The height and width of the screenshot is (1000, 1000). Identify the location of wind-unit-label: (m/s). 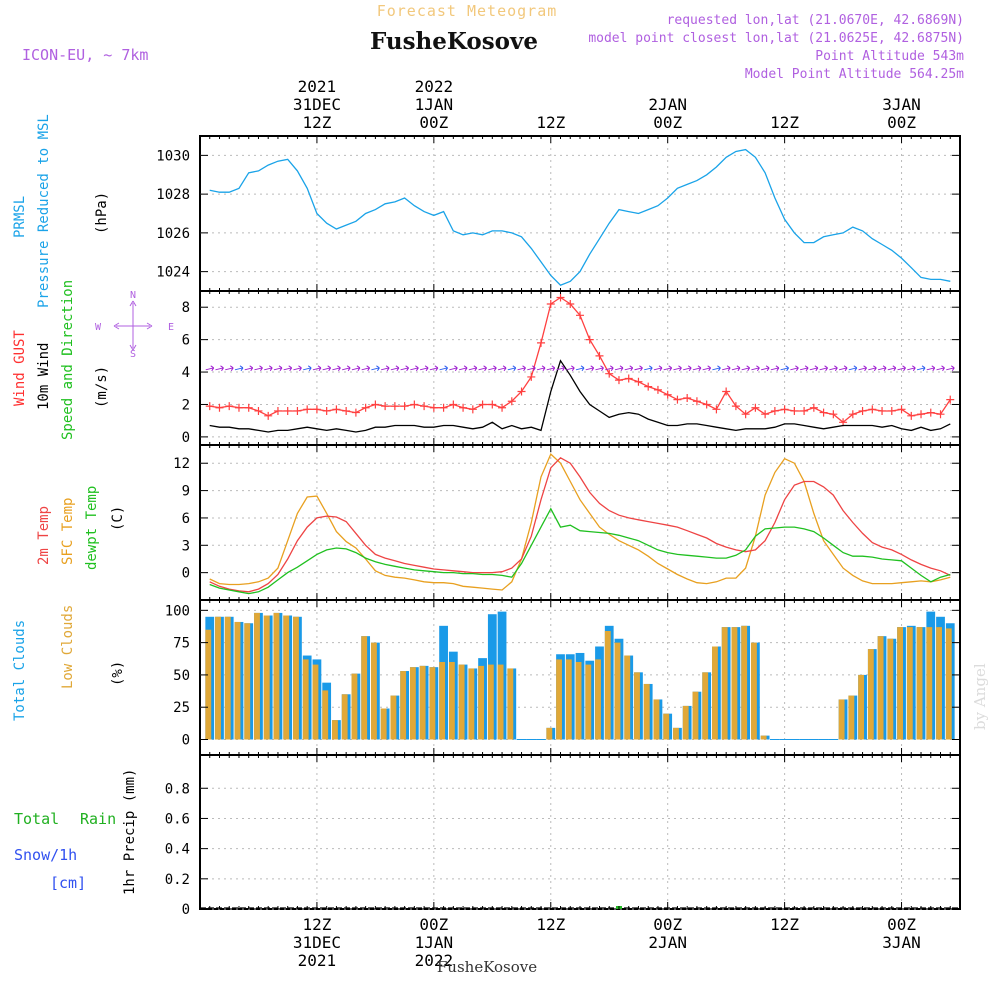
(102, 387).